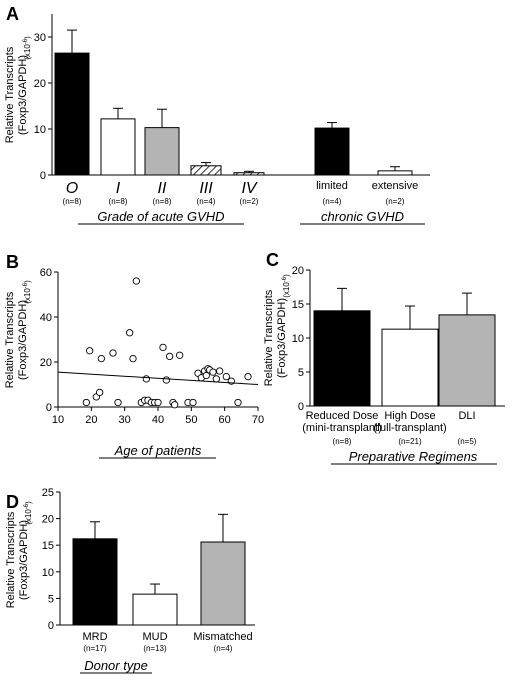 The height and width of the screenshot is (680, 520). Describe the element at coordinates (48, 493) in the screenshot. I see `d-y-tick-label: 25` at that location.